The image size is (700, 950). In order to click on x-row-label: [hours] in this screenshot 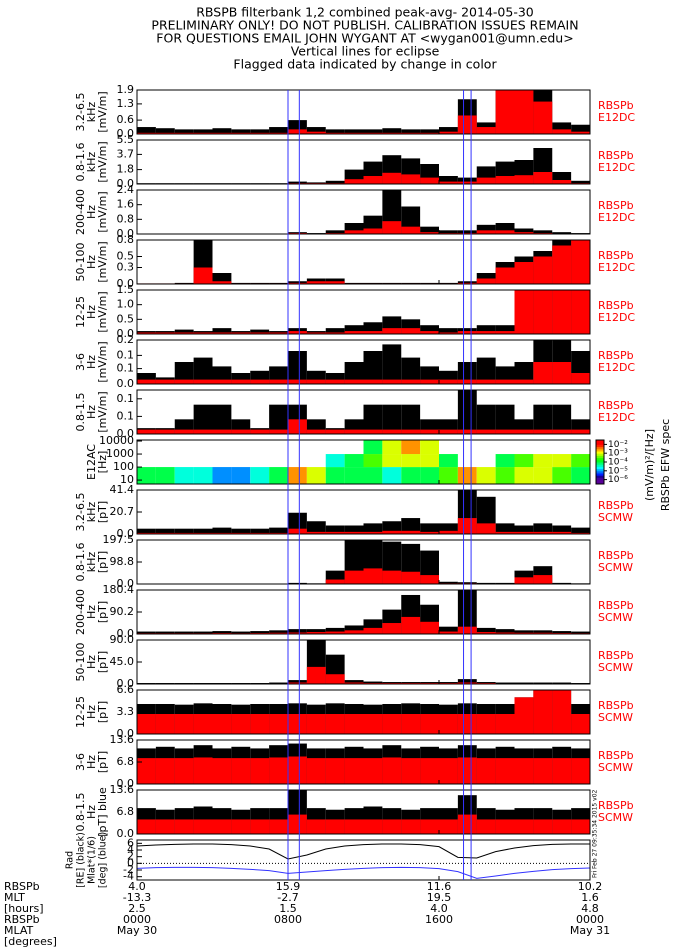, I will do `click(24, 908)`.